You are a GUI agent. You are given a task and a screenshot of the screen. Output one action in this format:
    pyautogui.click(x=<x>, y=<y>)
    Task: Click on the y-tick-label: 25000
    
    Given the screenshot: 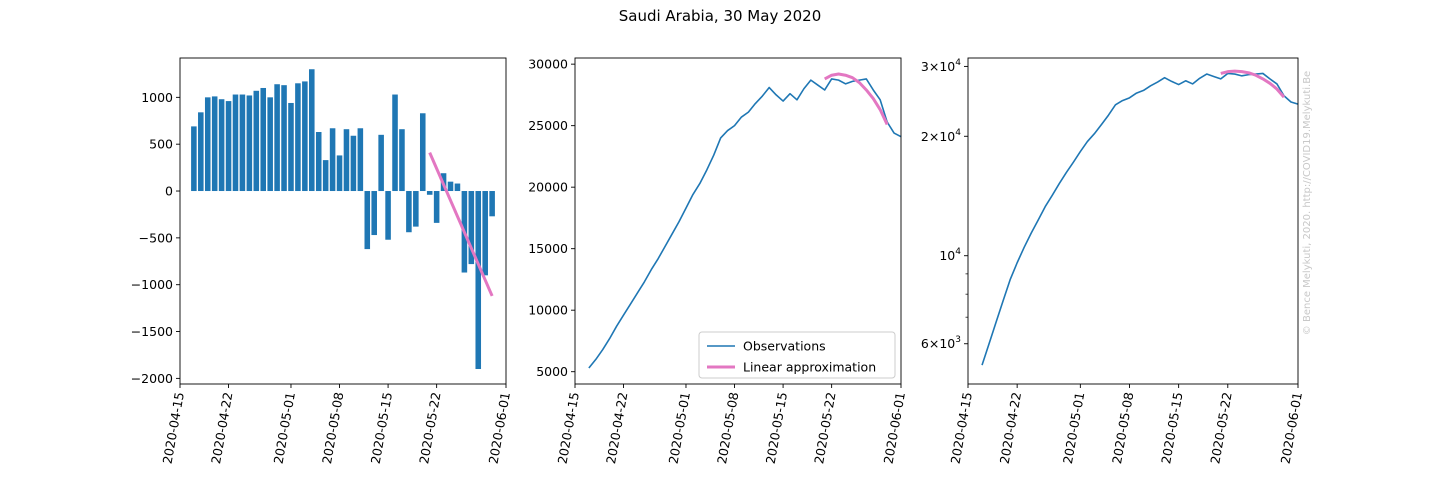 What is the action you would take?
    pyautogui.click(x=548, y=125)
    